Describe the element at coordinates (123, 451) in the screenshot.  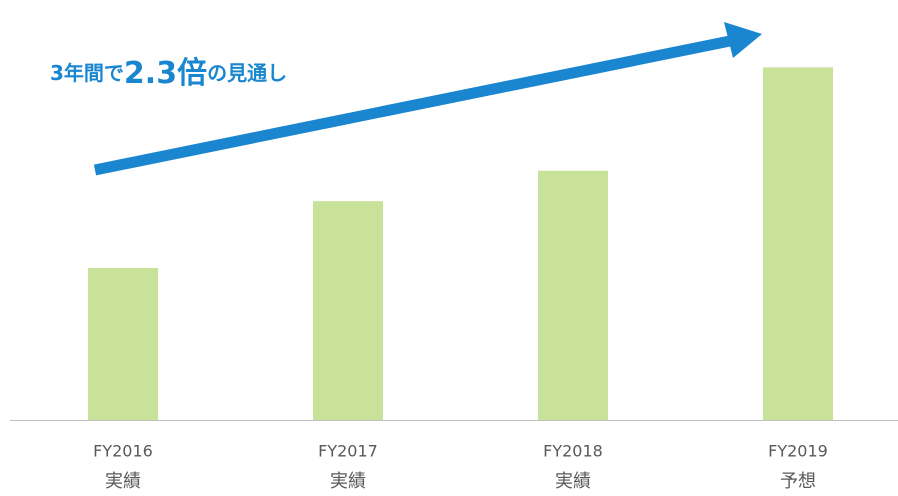
I see `x-tick-label: FY2016` at that location.